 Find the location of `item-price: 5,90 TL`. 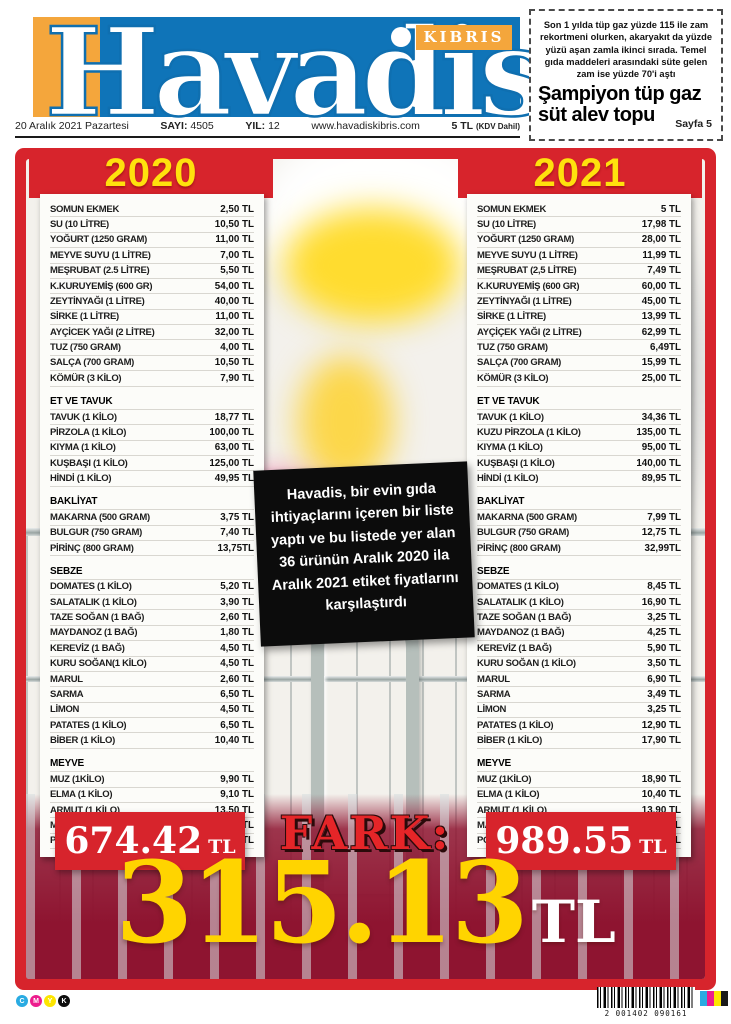

item-price: 5,90 TL is located at coordinates (664, 648).